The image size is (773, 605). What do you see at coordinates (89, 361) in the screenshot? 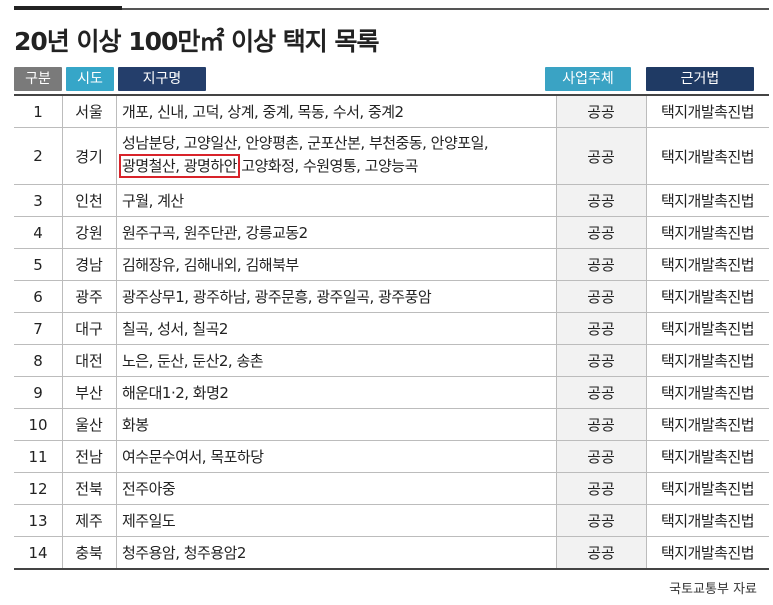
I see `row-city: 대전` at bounding box center [89, 361].